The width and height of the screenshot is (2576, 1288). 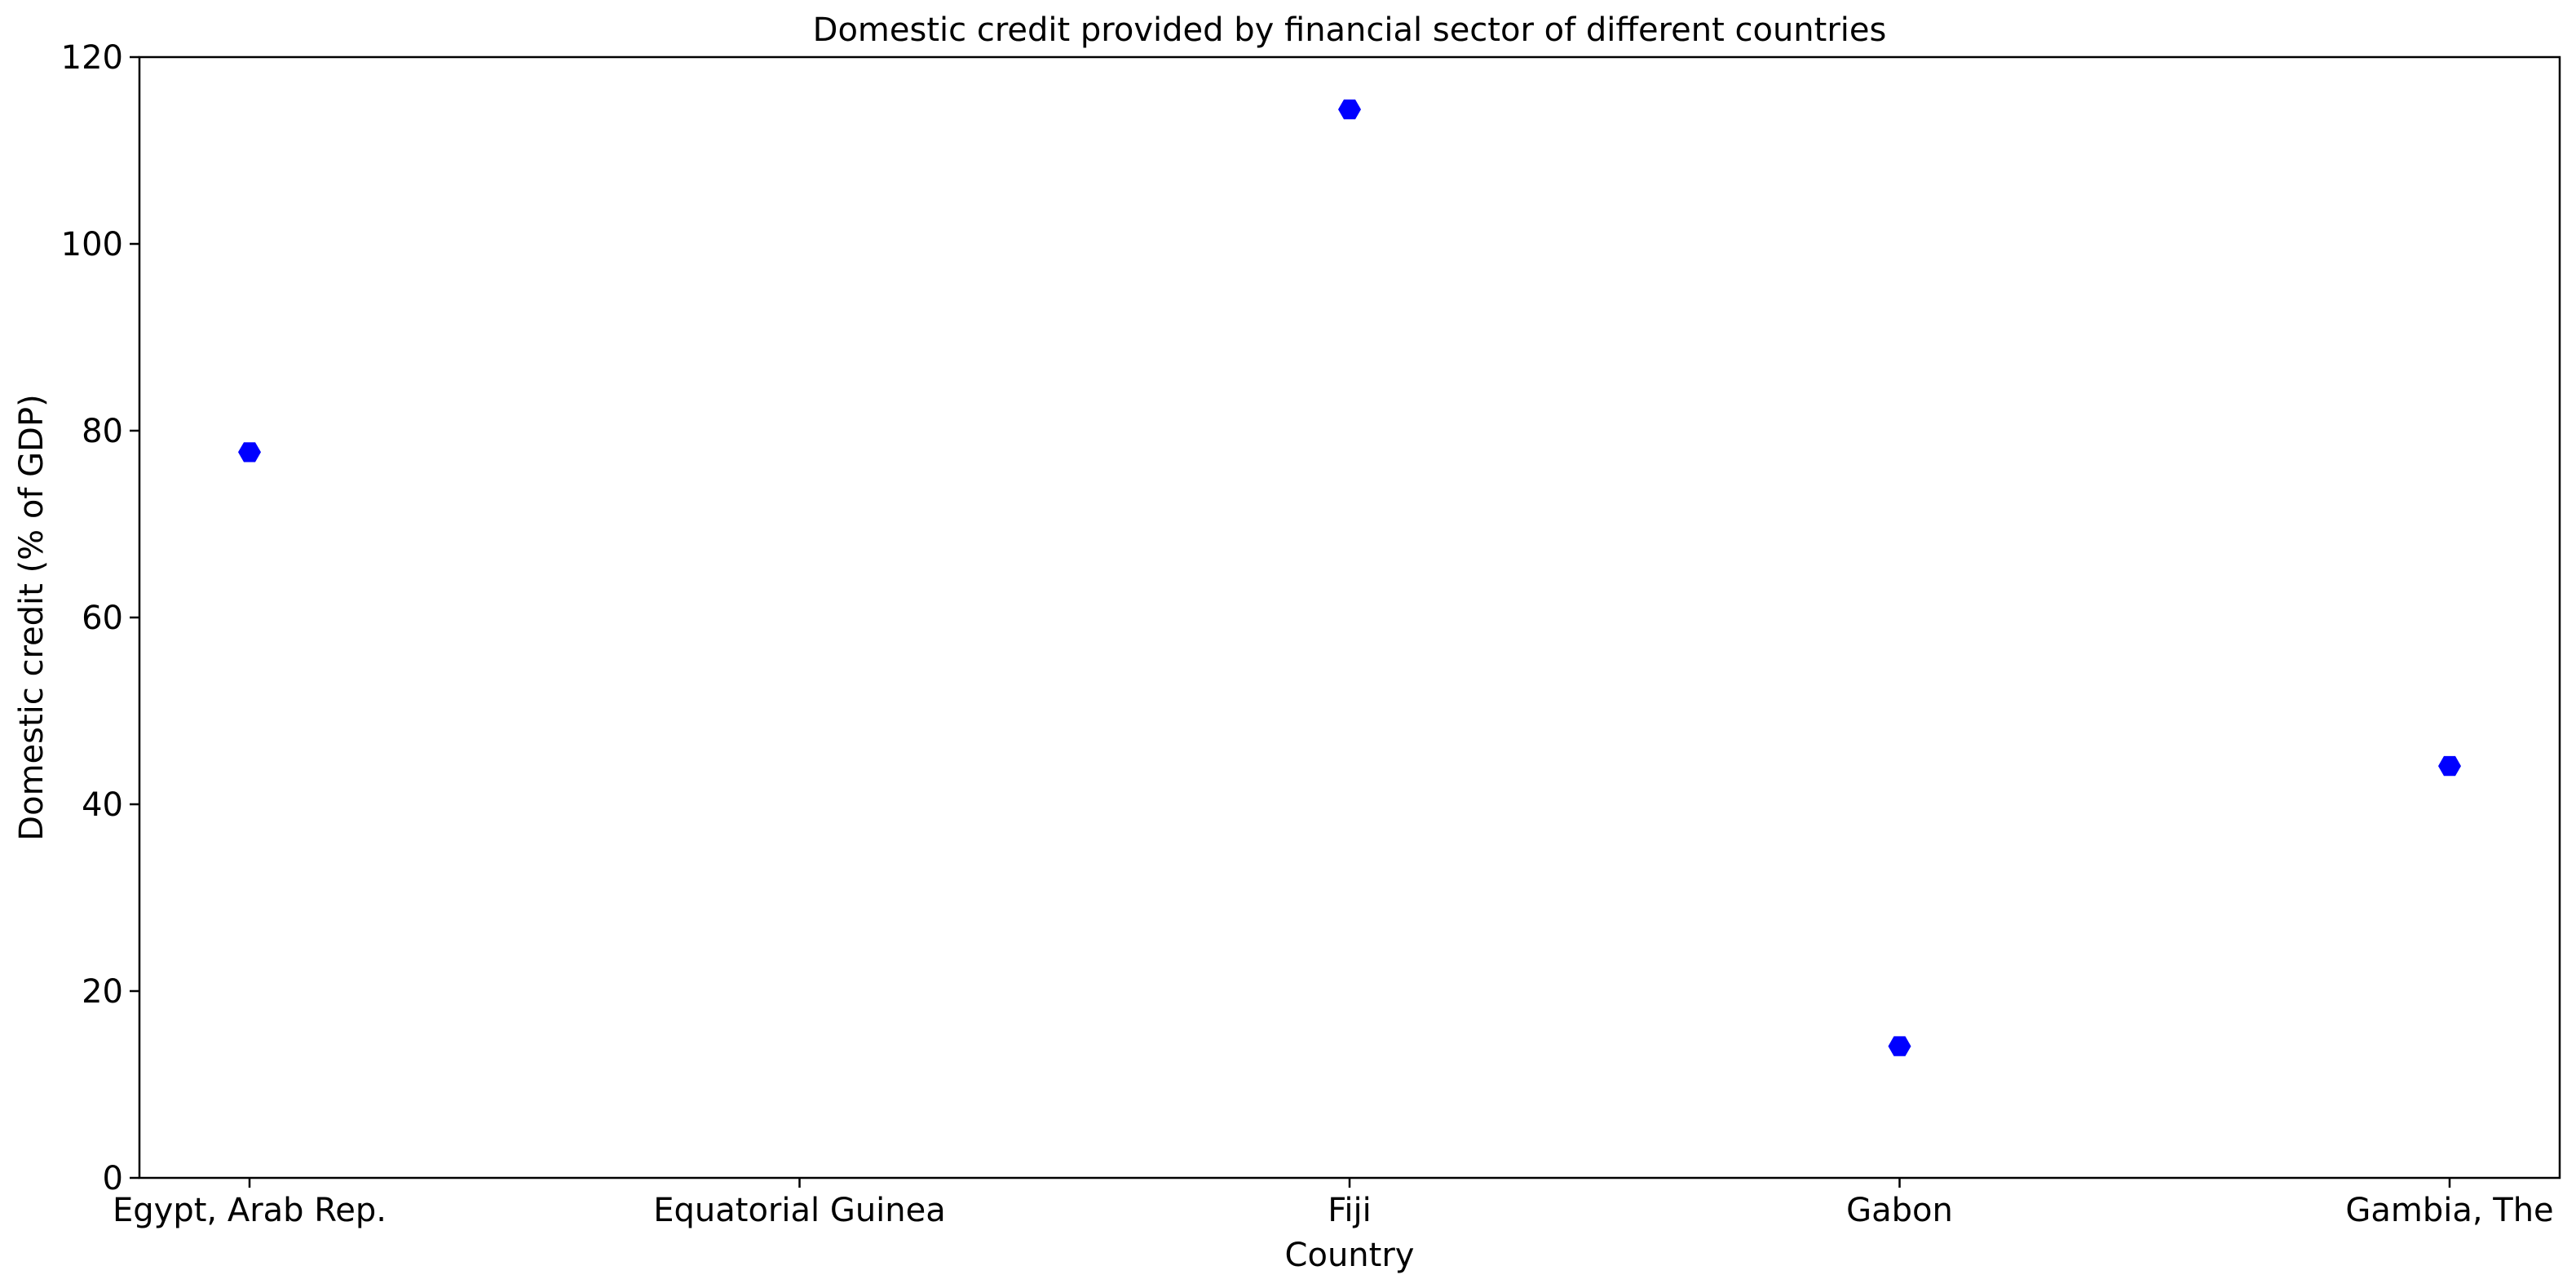 I want to click on x-tick-label: Fiji, so click(x=1349, y=1210).